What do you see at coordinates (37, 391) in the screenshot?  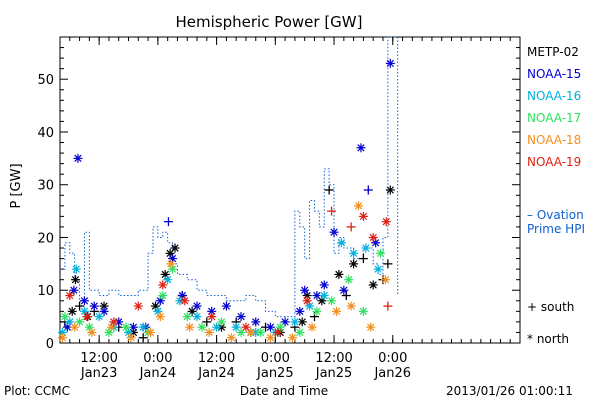 I see `plot-credit: Plot: CCMC` at bounding box center [37, 391].